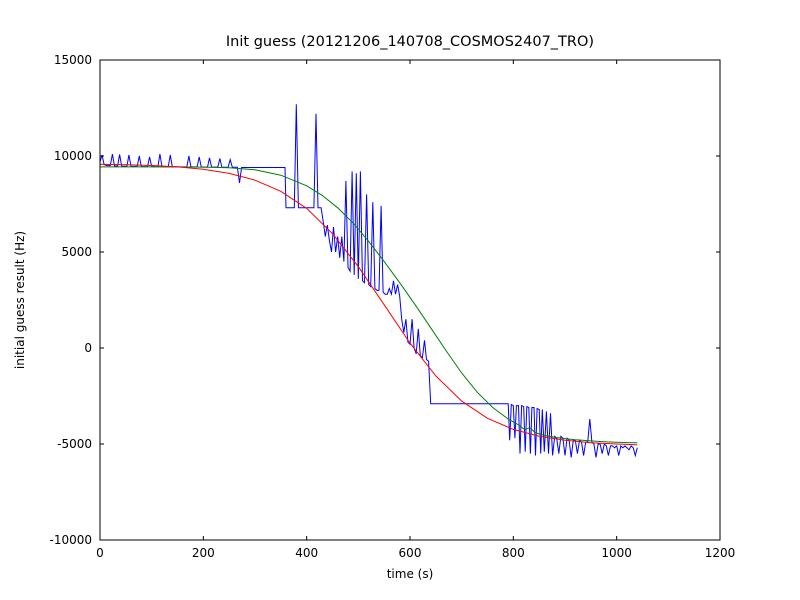  What do you see at coordinates (410, 553) in the screenshot?
I see `x-tick-label: 600` at bounding box center [410, 553].